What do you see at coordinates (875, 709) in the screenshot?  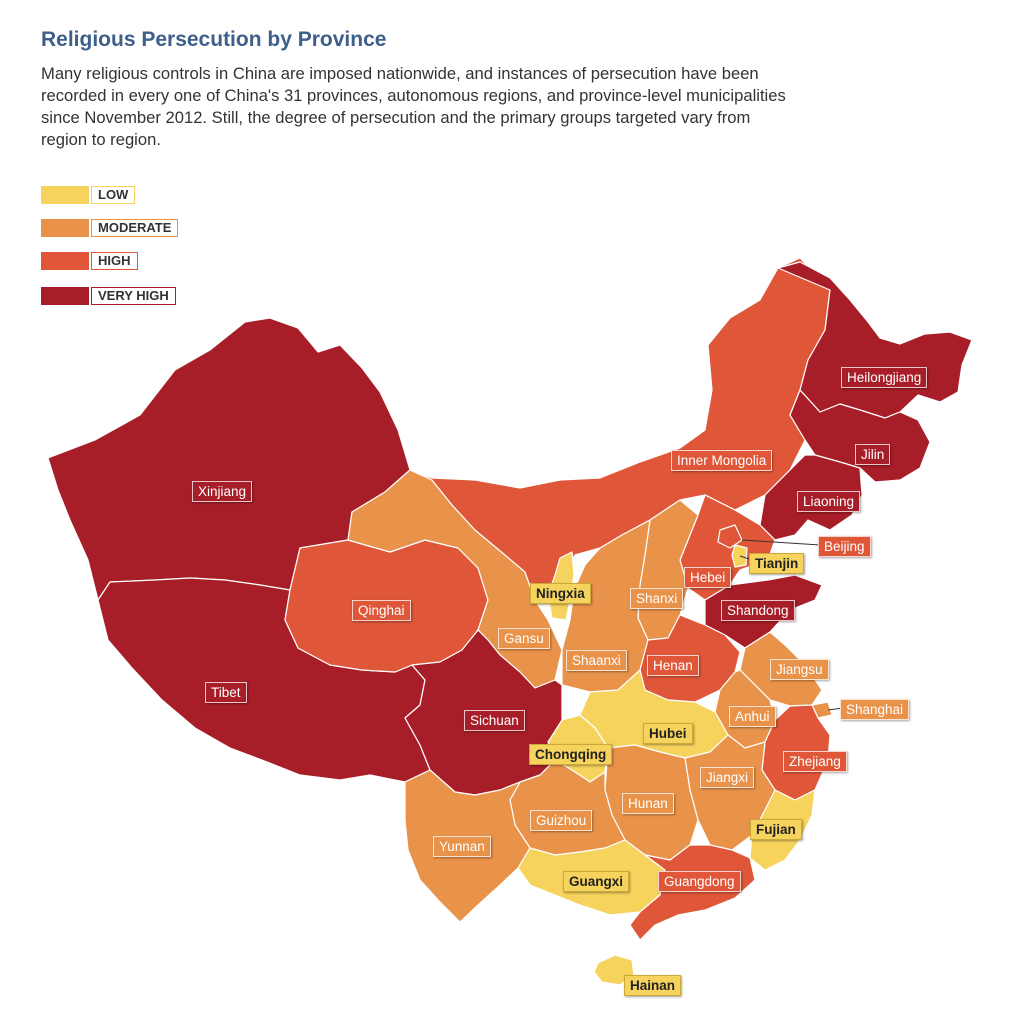 I see `label-shanghai: Shanghai` at bounding box center [875, 709].